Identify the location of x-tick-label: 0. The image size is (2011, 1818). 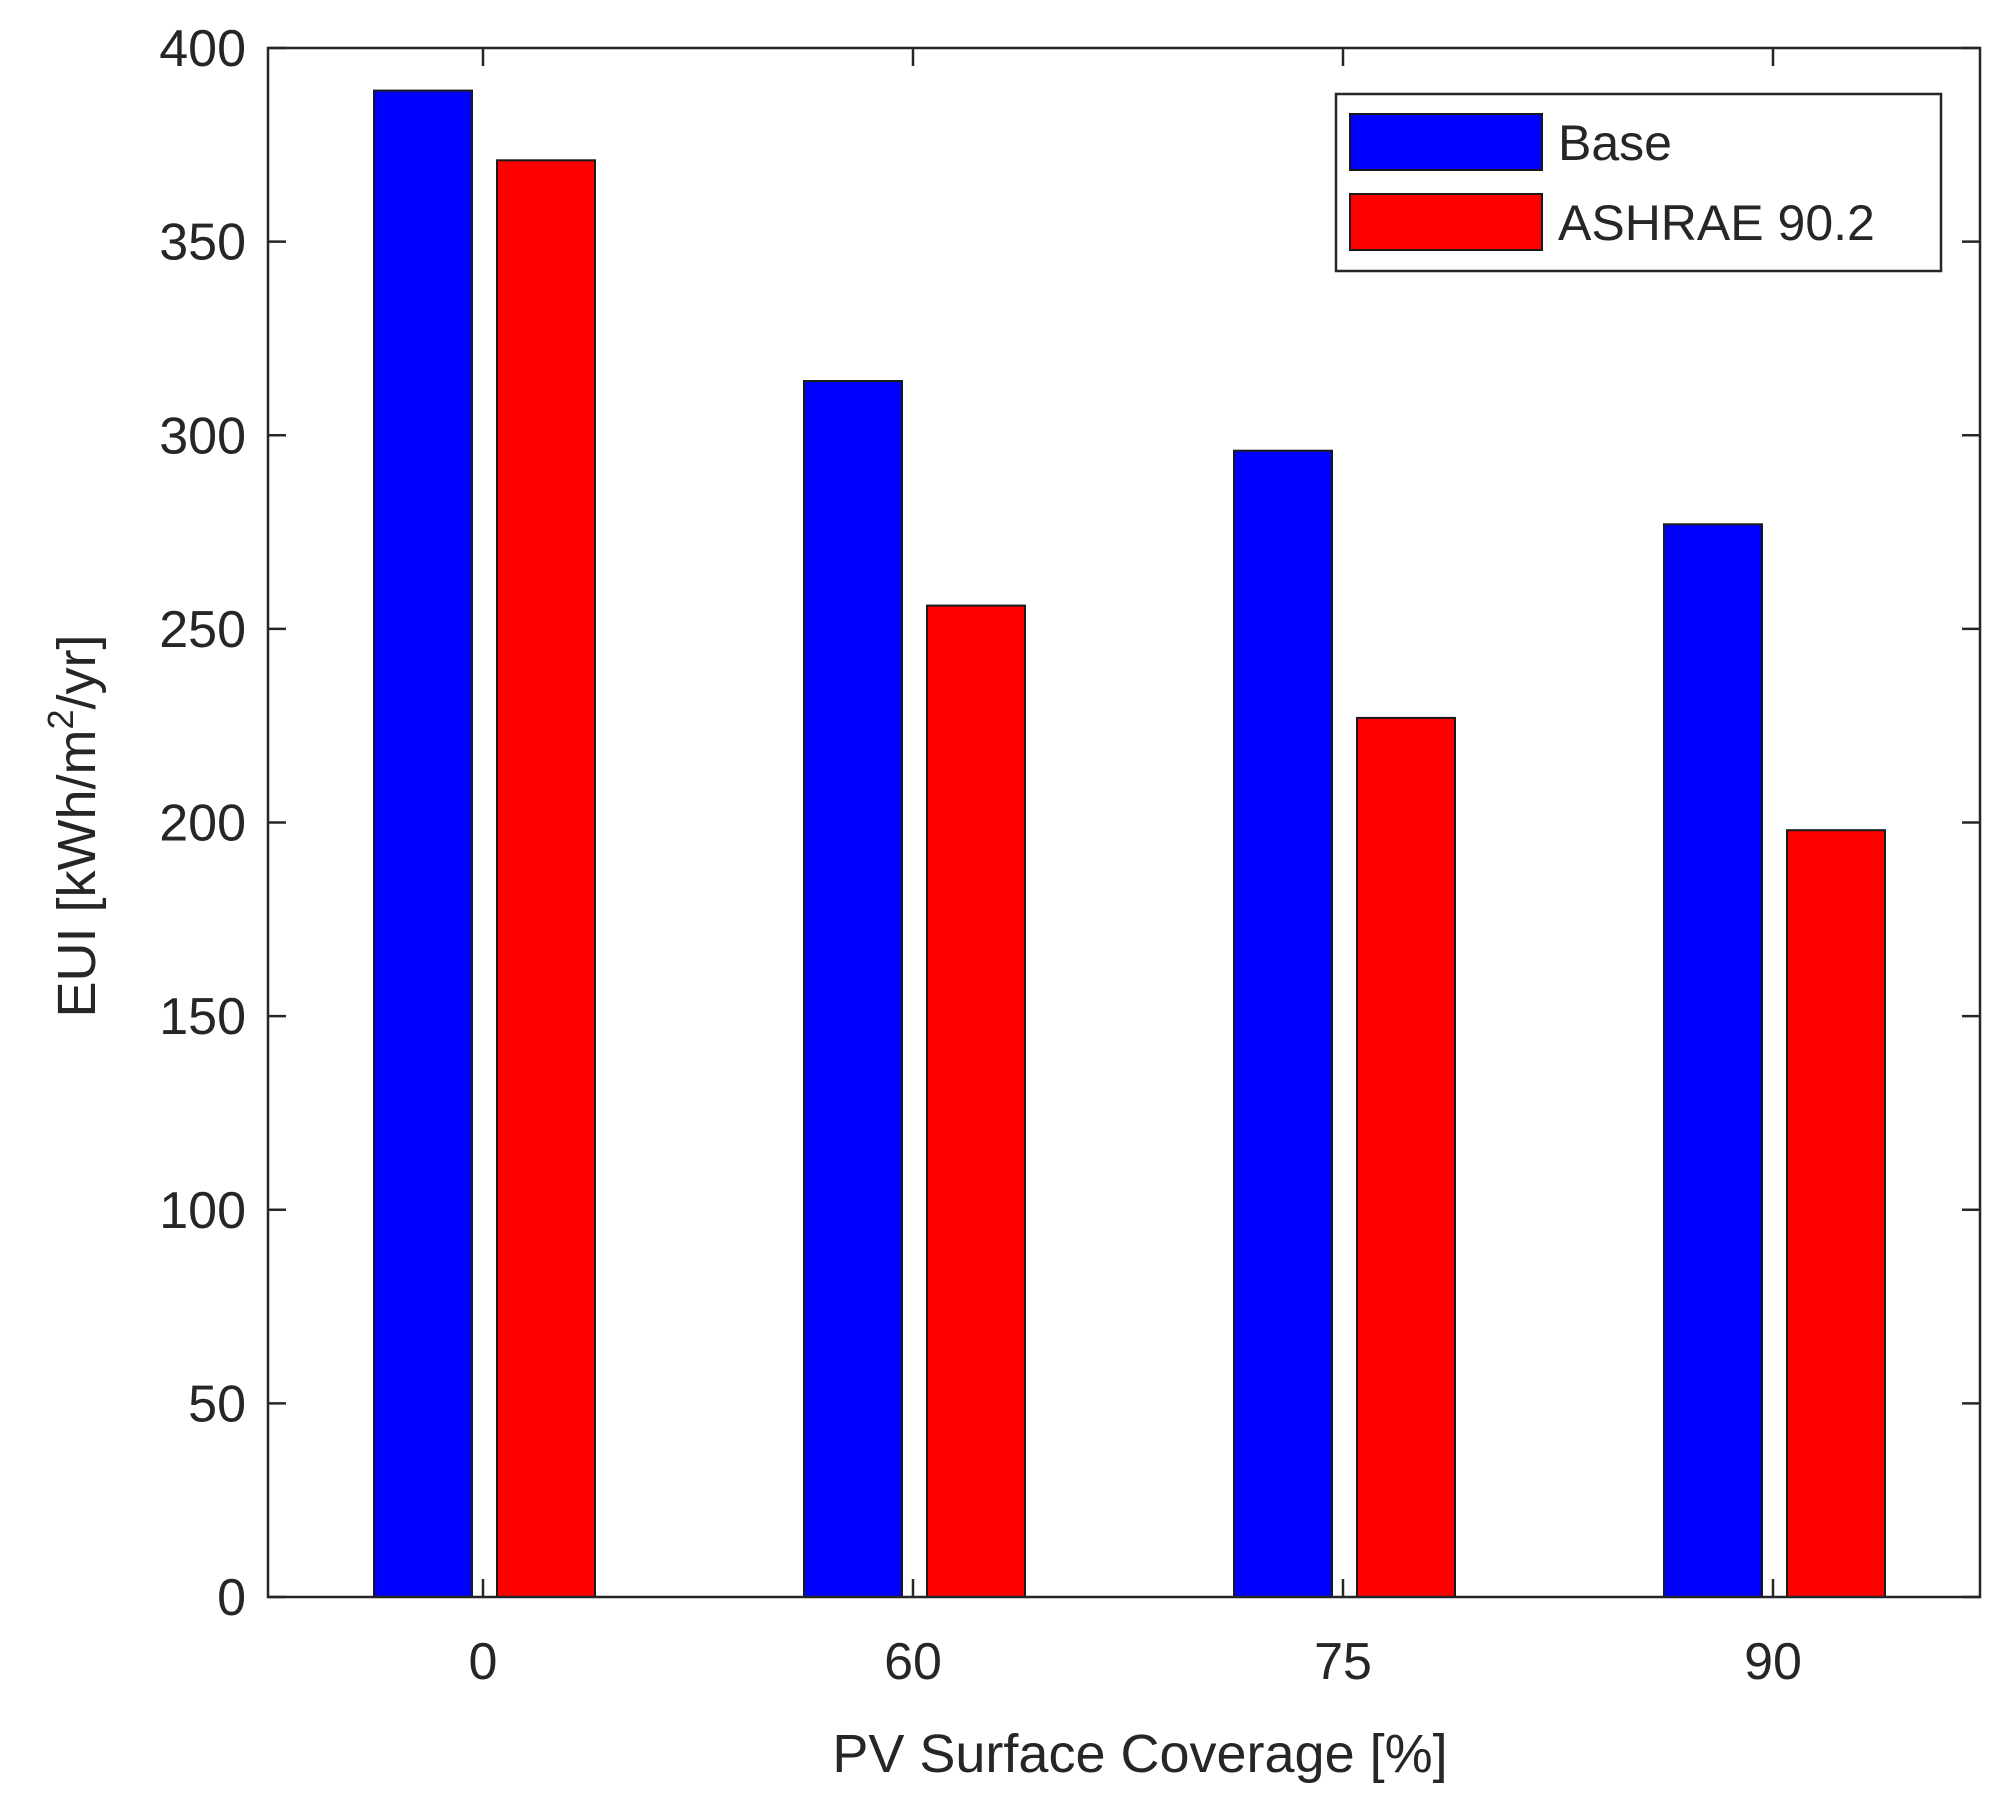
(483, 1662).